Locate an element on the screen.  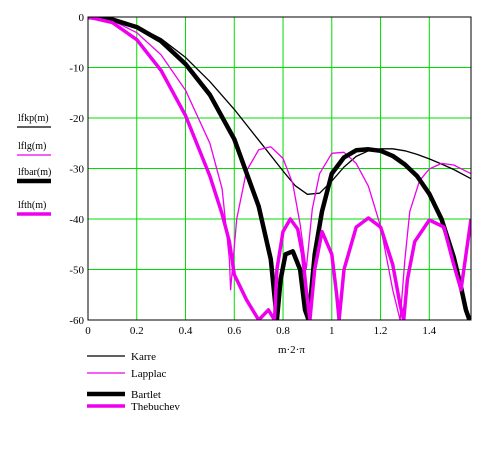
x-tick-label: 0.8 is located at coordinates (283, 331).